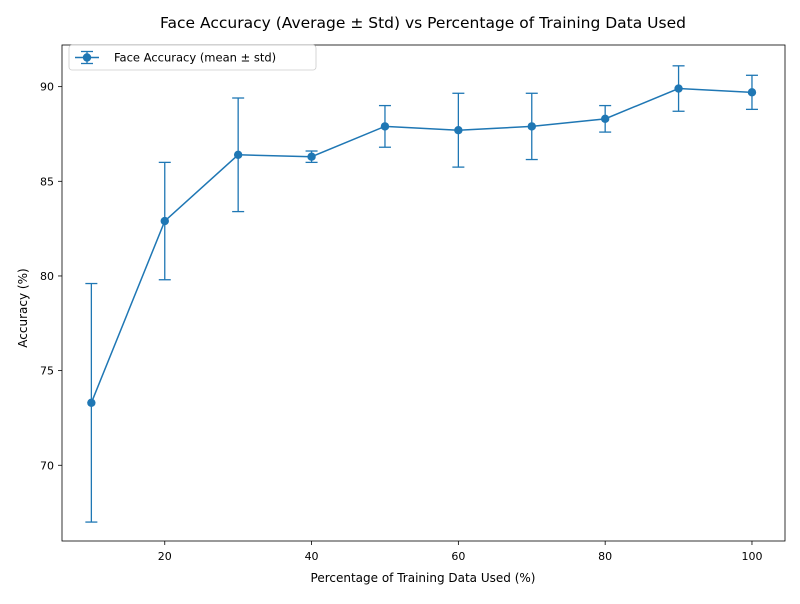 The height and width of the screenshot is (604, 800). Describe the element at coordinates (165, 556) in the screenshot. I see `x-tick-label: 20` at that location.